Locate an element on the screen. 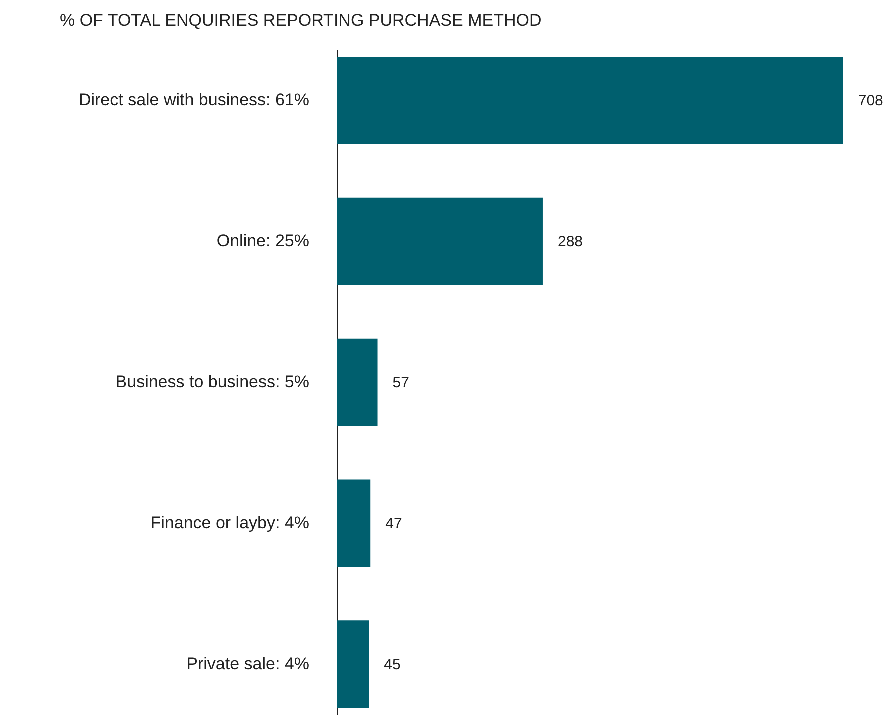 The width and height of the screenshot is (894, 720). data-label: 45 is located at coordinates (392, 665).